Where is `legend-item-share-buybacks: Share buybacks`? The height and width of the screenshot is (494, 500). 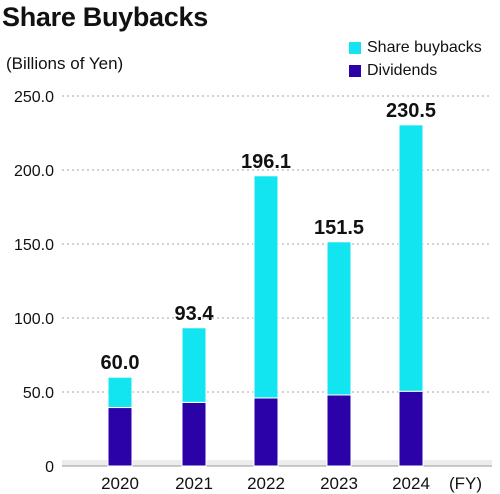 legend-item-share-buybacks: Share buybacks is located at coordinates (415, 48).